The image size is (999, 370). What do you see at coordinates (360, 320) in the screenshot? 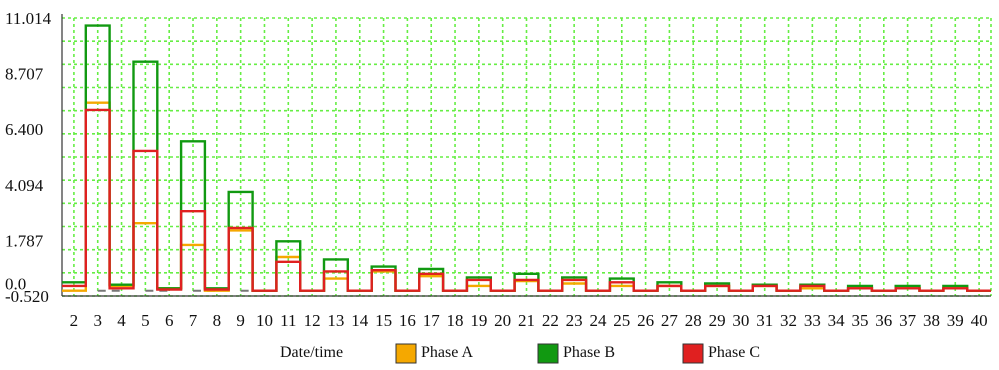
I see `x-tick-label: 14` at bounding box center [360, 320].